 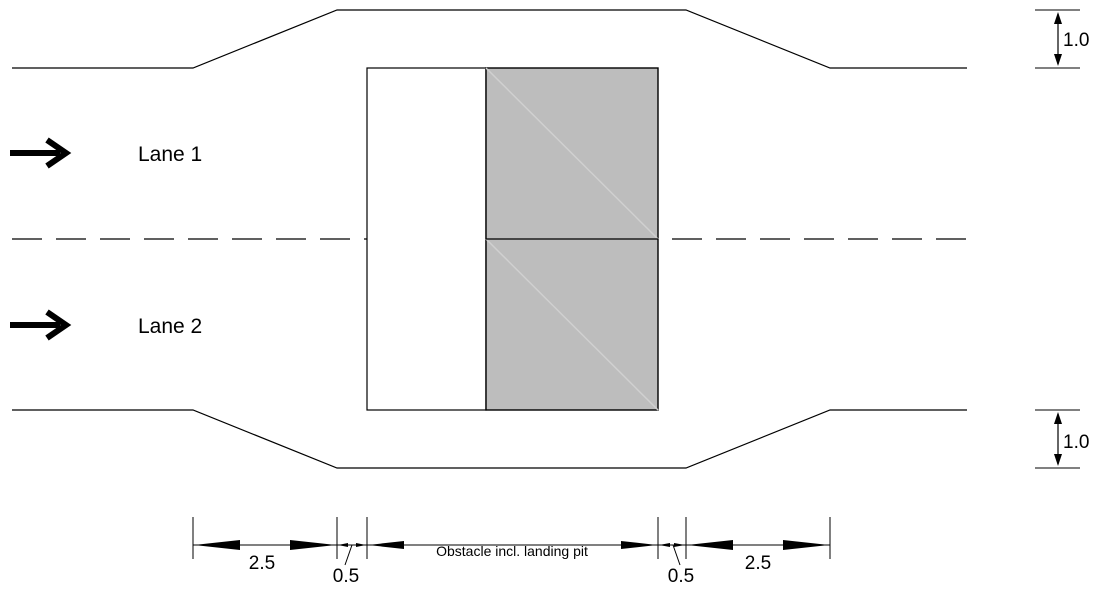 What do you see at coordinates (489, 439) in the screenshot?
I see `track-bottom-edge` at bounding box center [489, 439].